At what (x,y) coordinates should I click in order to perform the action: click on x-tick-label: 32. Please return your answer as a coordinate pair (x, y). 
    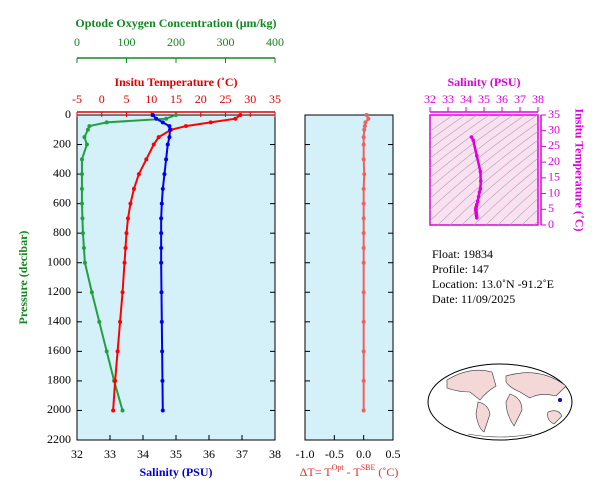
    Looking at the image, I should click on (77, 454).